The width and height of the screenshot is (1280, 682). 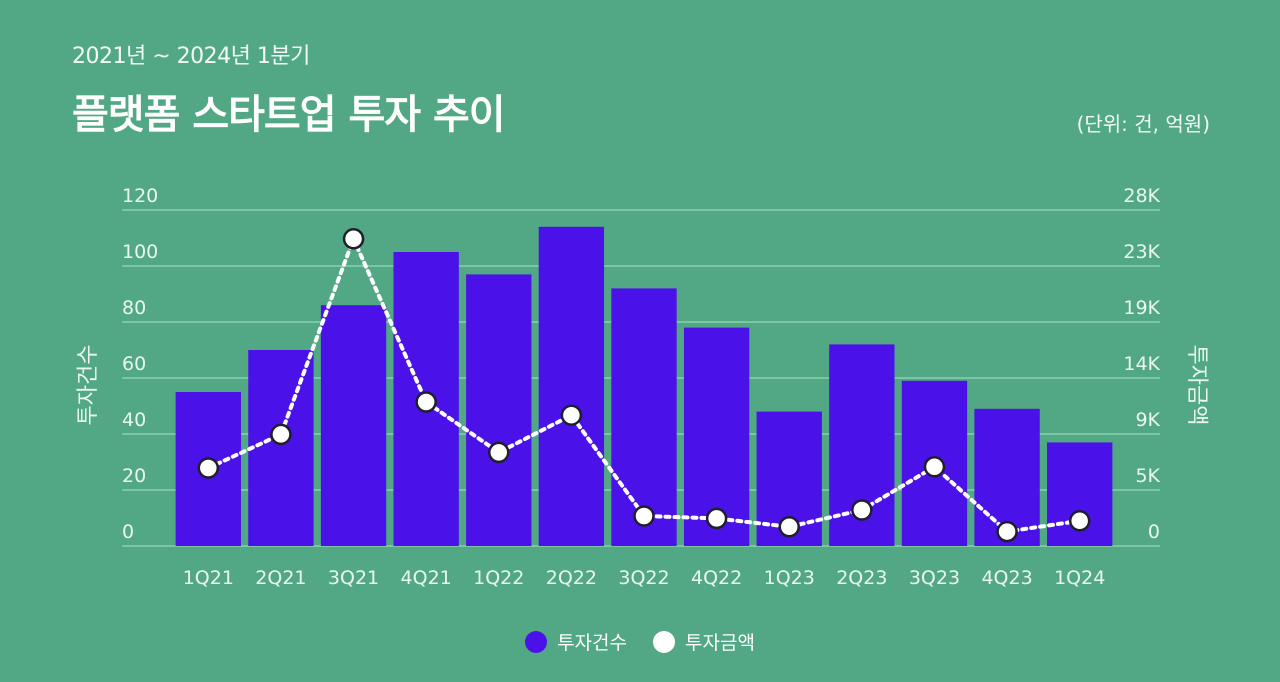 I want to click on legend-item-bars: 투자건수, so click(x=576, y=641).